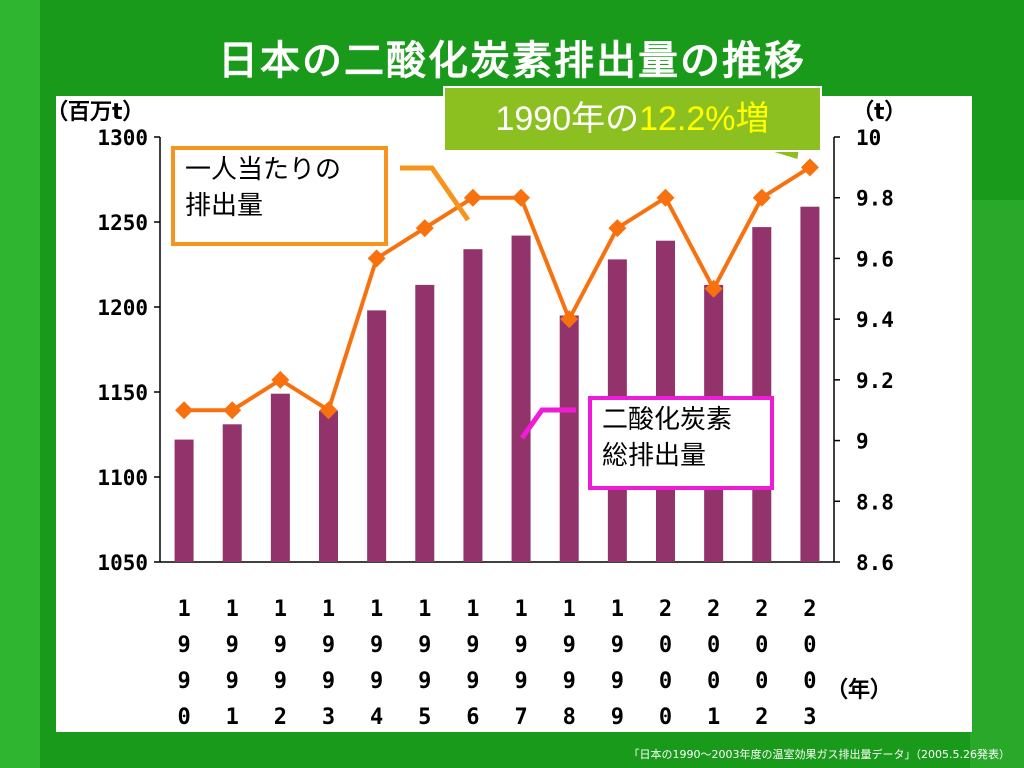 The height and width of the screenshot is (768, 1024). What do you see at coordinates (279, 196) in the screenshot?
I see `per-capita-label: 一人当たりの 排出量` at bounding box center [279, 196].